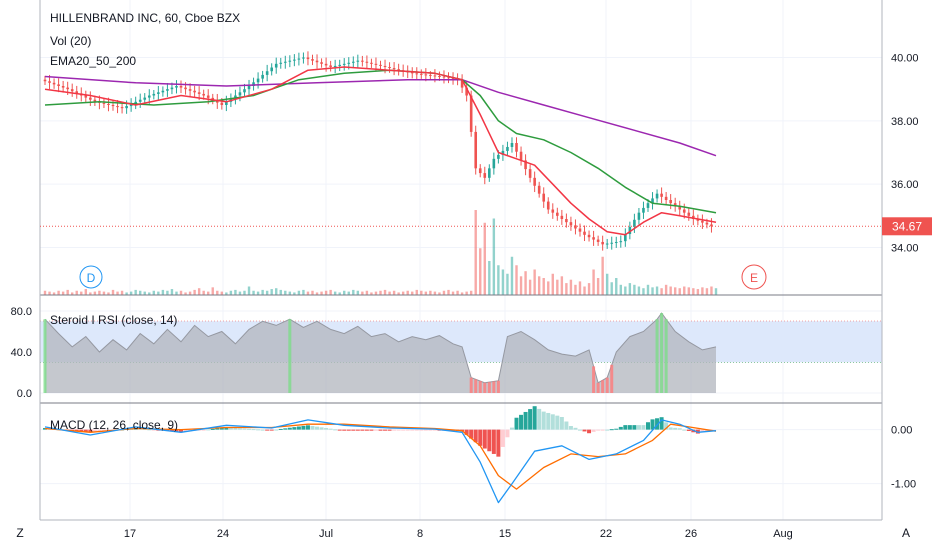  What do you see at coordinates (19, 533) in the screenshot?
I see `zoom-button: Z` at bounding box center [19, 533].